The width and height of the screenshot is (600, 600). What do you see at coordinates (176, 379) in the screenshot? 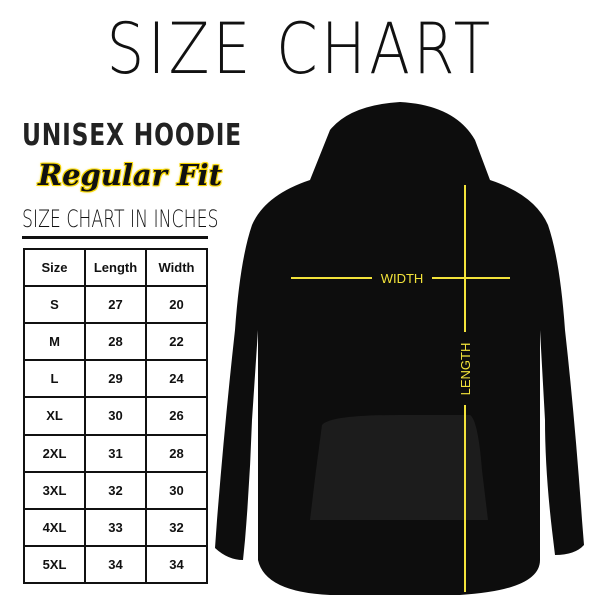
I see `table-cell: 24` at bounding box center [176, 379].